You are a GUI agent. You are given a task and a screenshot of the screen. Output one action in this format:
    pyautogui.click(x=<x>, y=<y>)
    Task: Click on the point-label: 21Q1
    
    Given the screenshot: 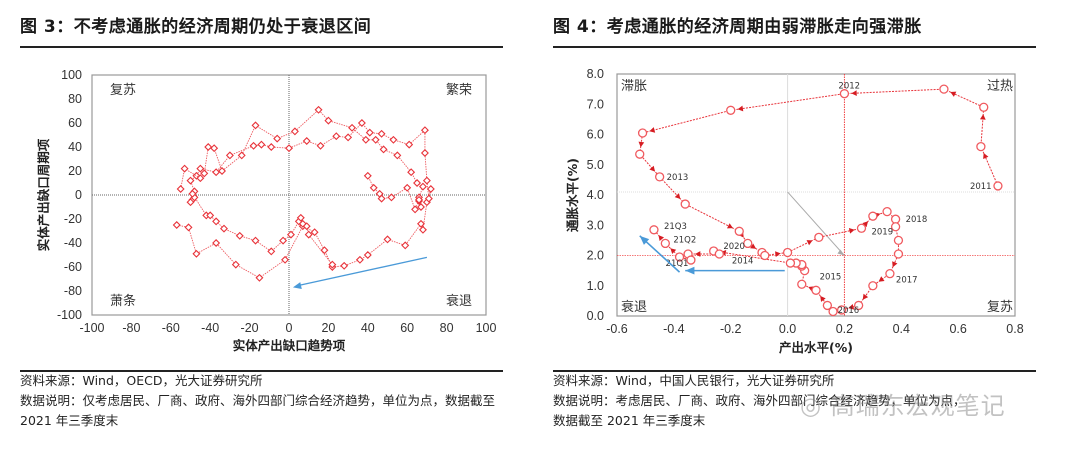 What is the action you would take?
    pyautogui.click(x=677, y=264)
    